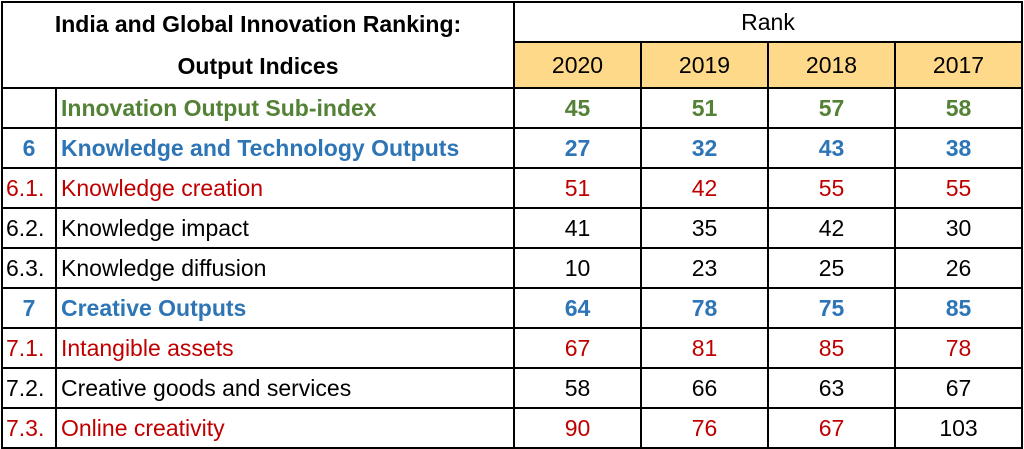  What do you see at coordinates (958, 148) in the screenshot?
I see `rank-value-2017: 38` at bounding box center [958, 148].